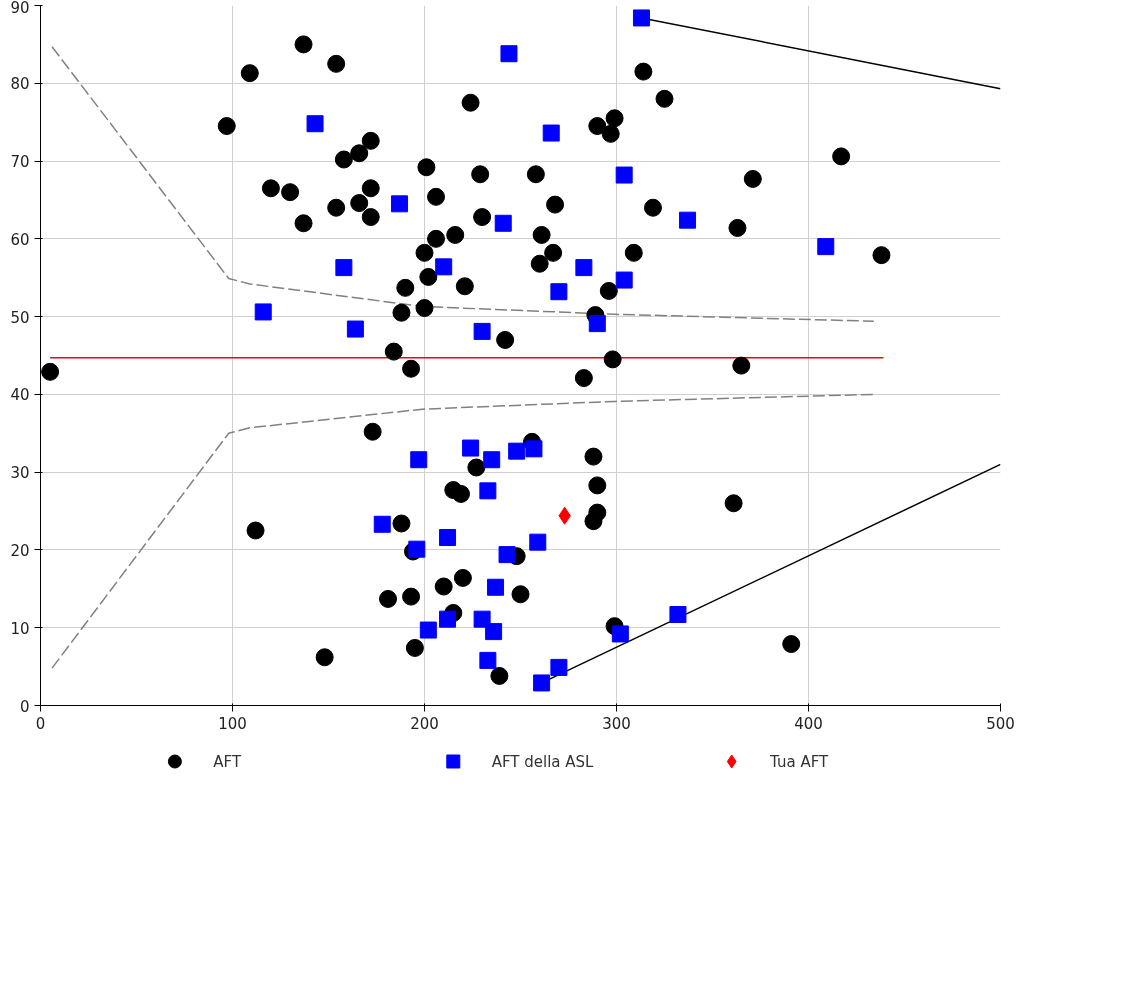 This screenshot has width=1138, height=1002. Describe the element at coordinates (616, 723) in the screenshot. I see `x-tick-label: 300` at that location.